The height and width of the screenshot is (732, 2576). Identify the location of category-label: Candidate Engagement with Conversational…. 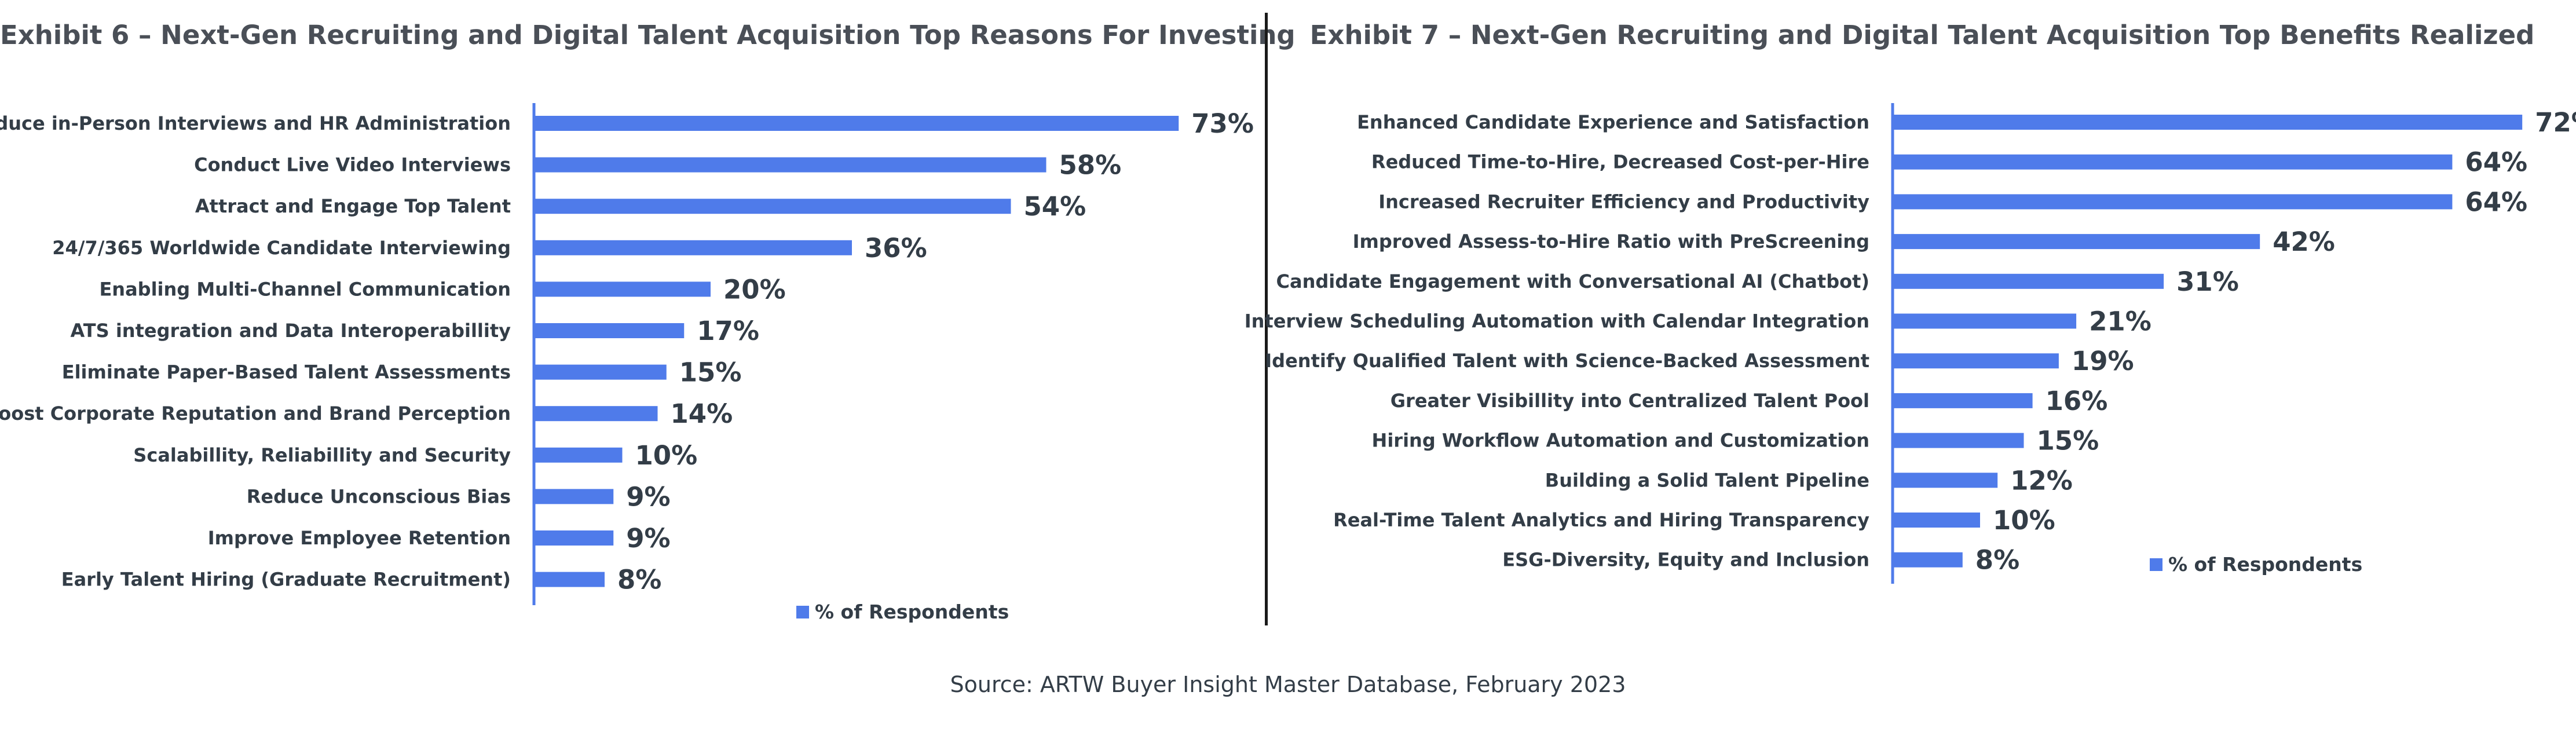
(1572, 281).